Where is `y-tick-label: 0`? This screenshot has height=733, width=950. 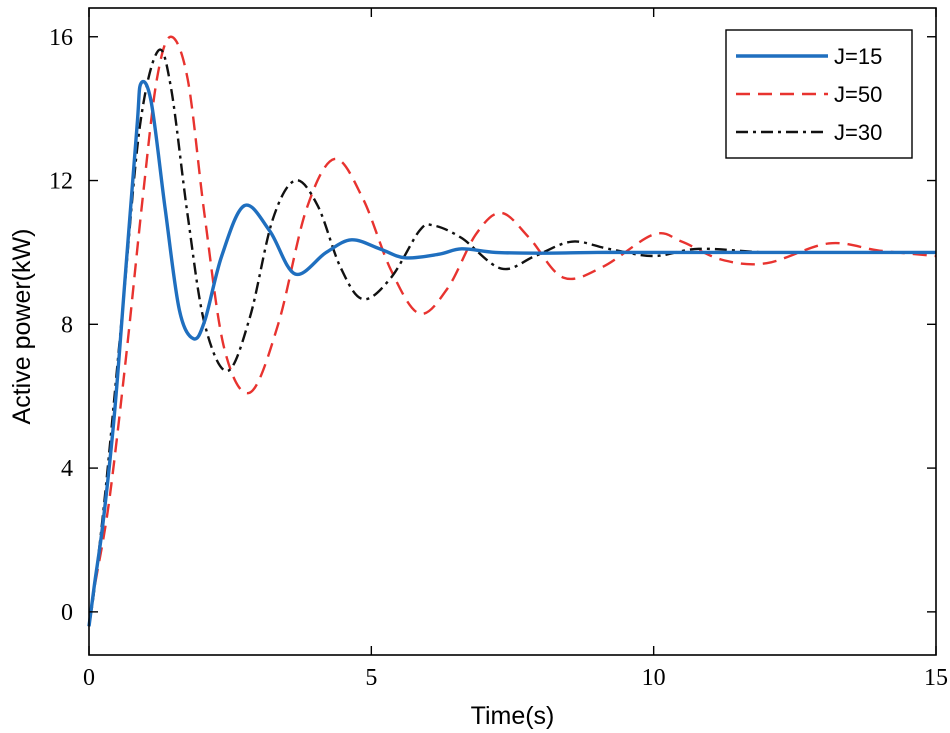 y-tick-label: 0 is located at coordinates (67, 613).